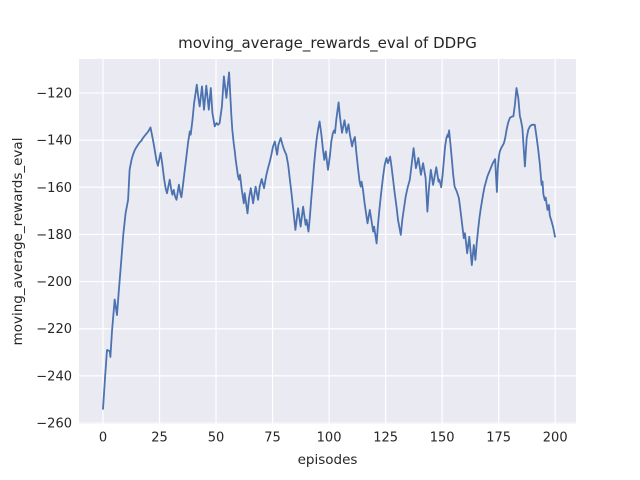 The image size is (640, 480). I want to click on y-tick-label: −260, so click(54, 424).